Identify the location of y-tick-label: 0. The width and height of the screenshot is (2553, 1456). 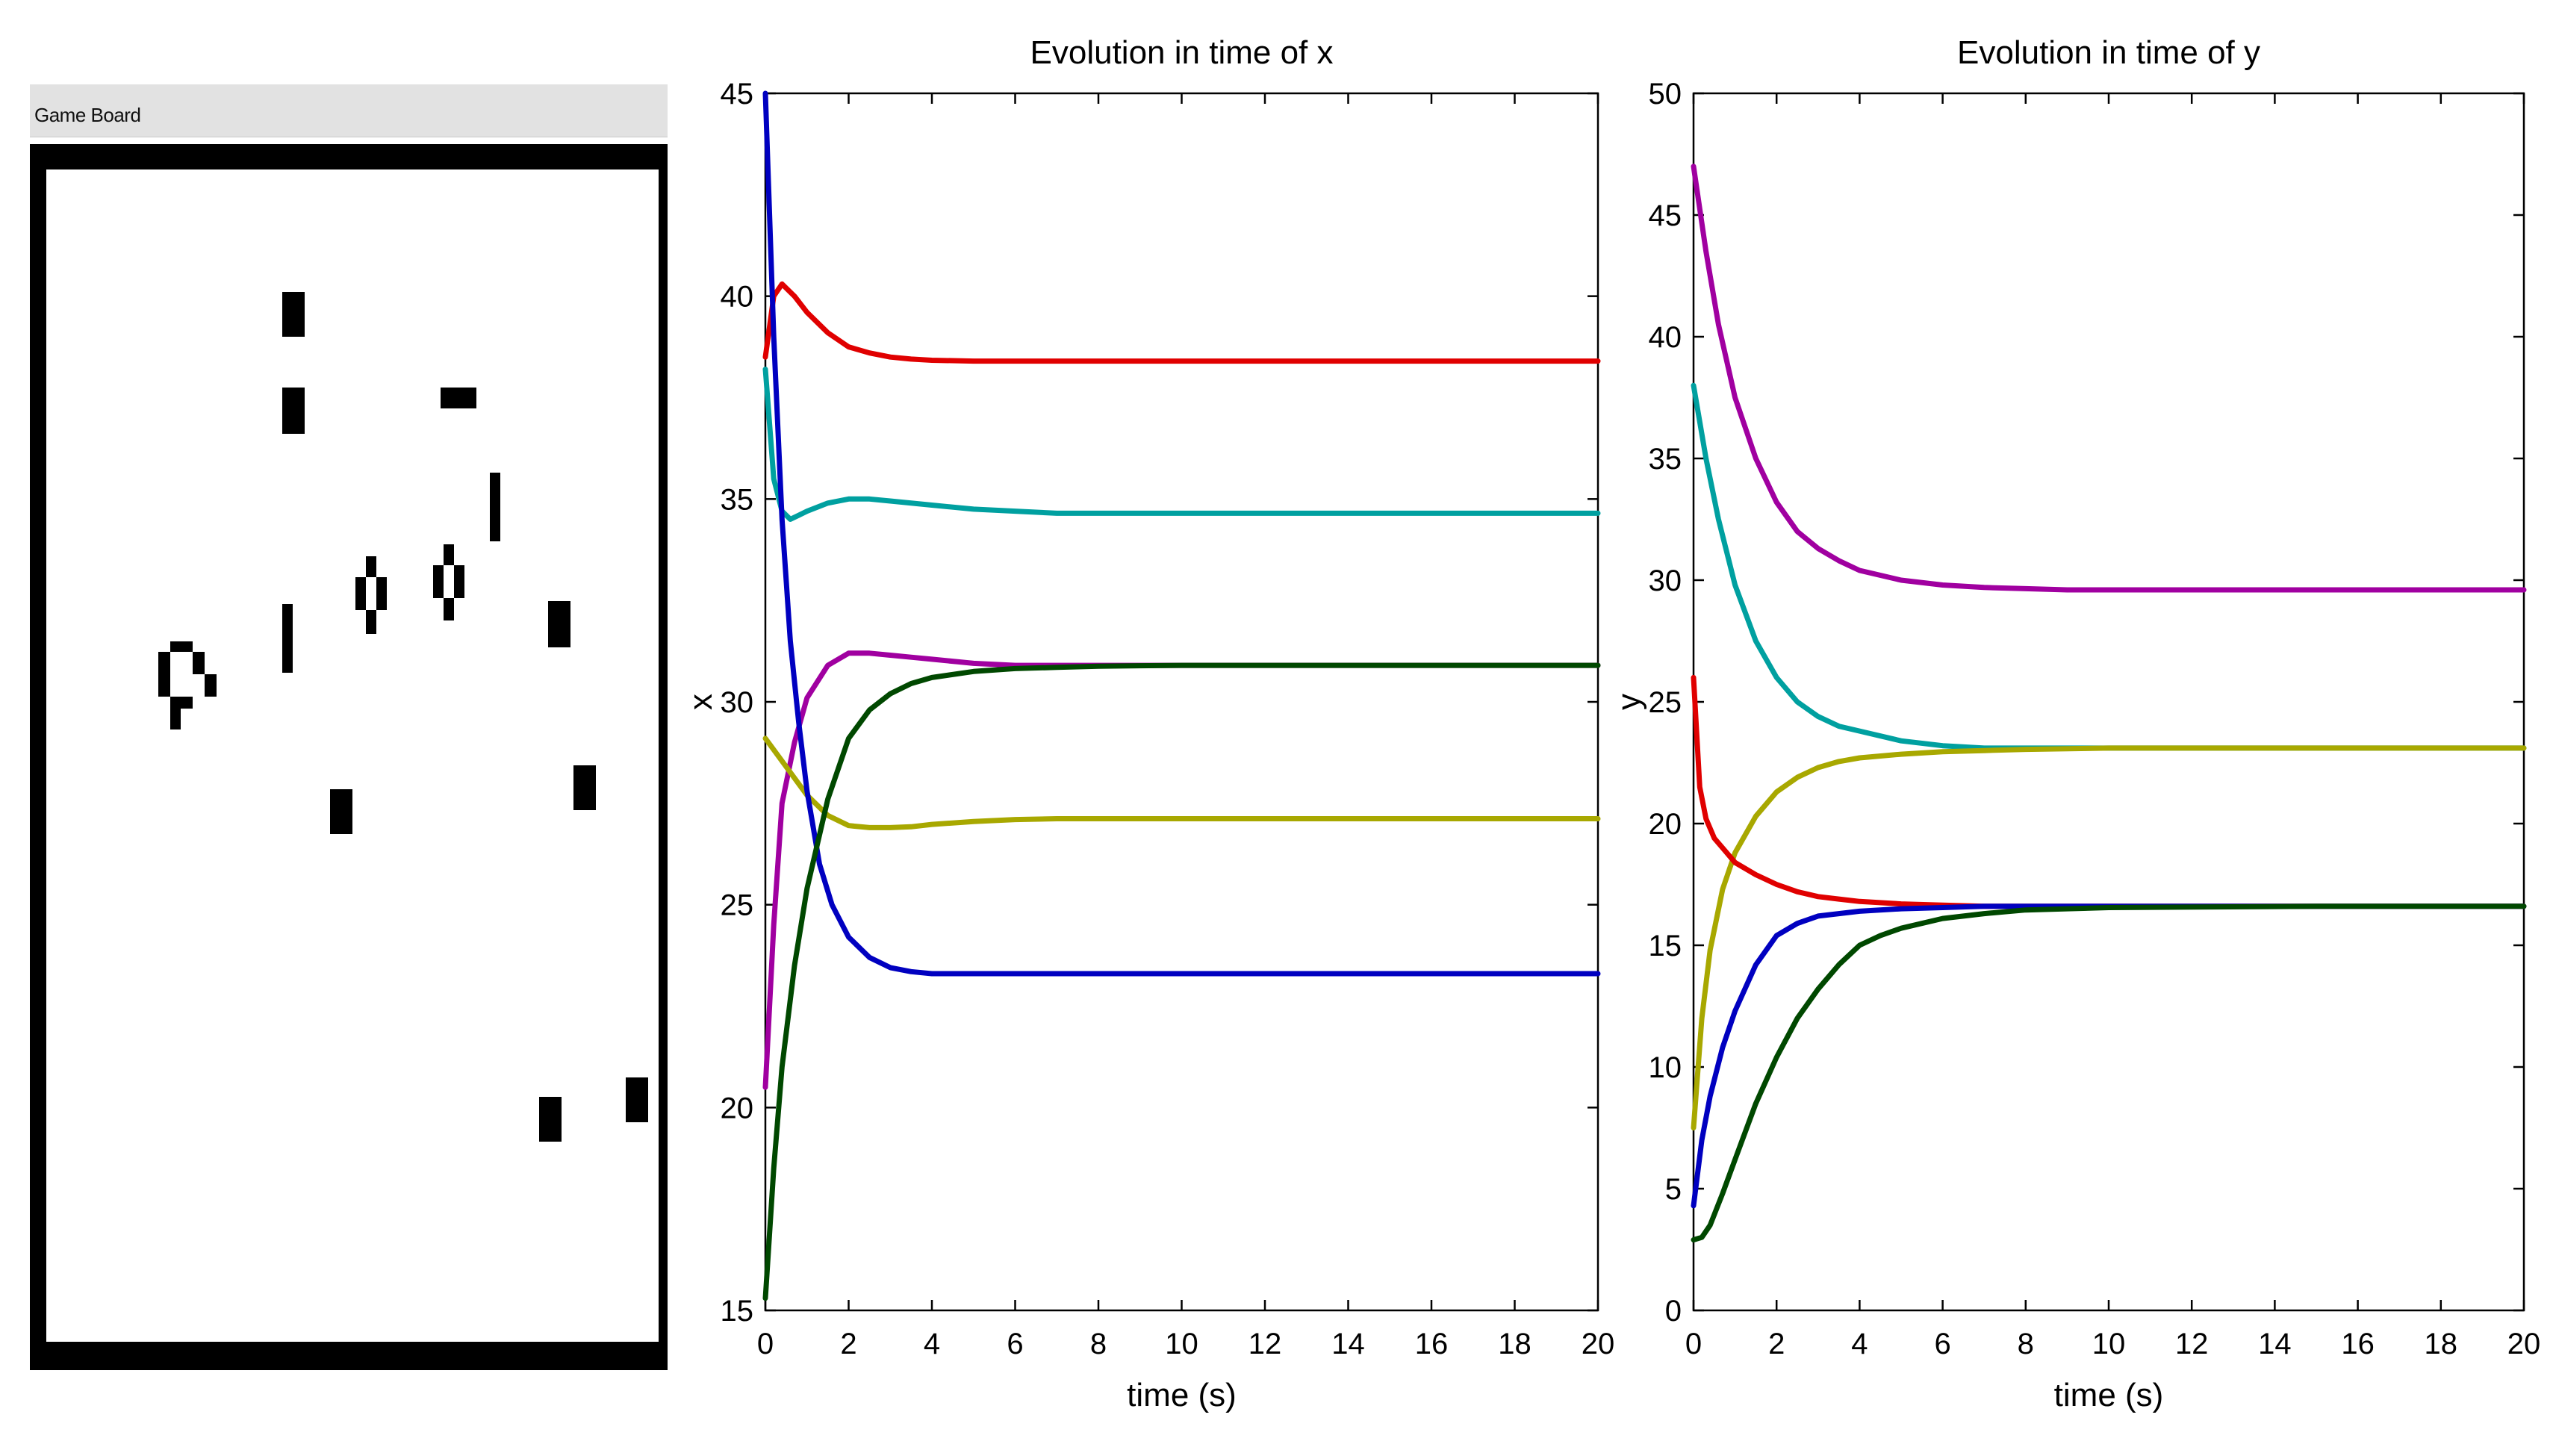
(1673, 1311).